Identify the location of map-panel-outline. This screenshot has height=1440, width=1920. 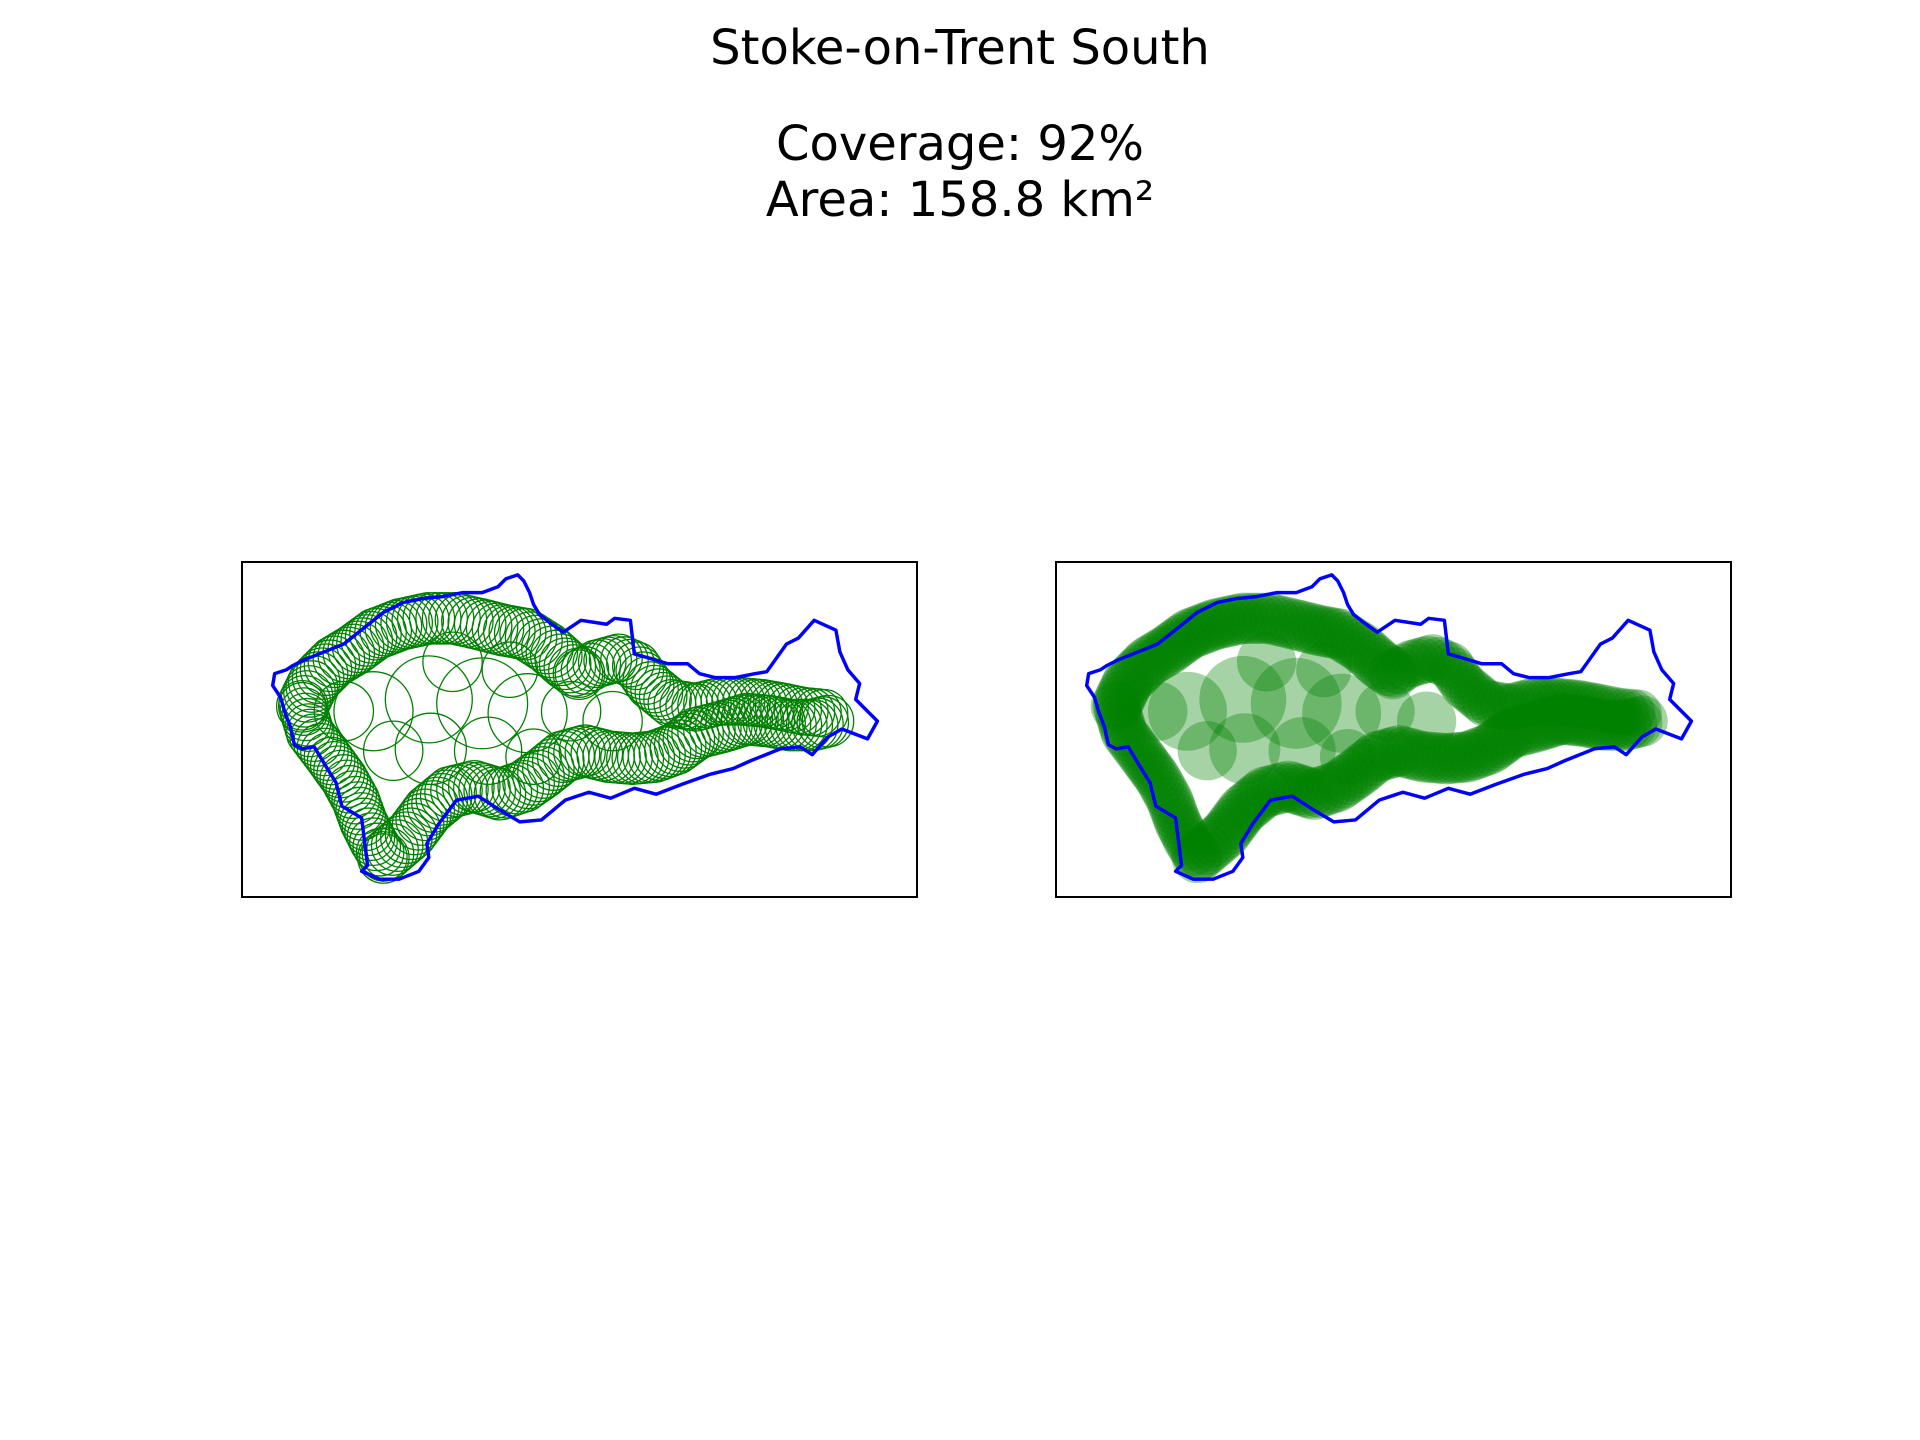
(579, 729).